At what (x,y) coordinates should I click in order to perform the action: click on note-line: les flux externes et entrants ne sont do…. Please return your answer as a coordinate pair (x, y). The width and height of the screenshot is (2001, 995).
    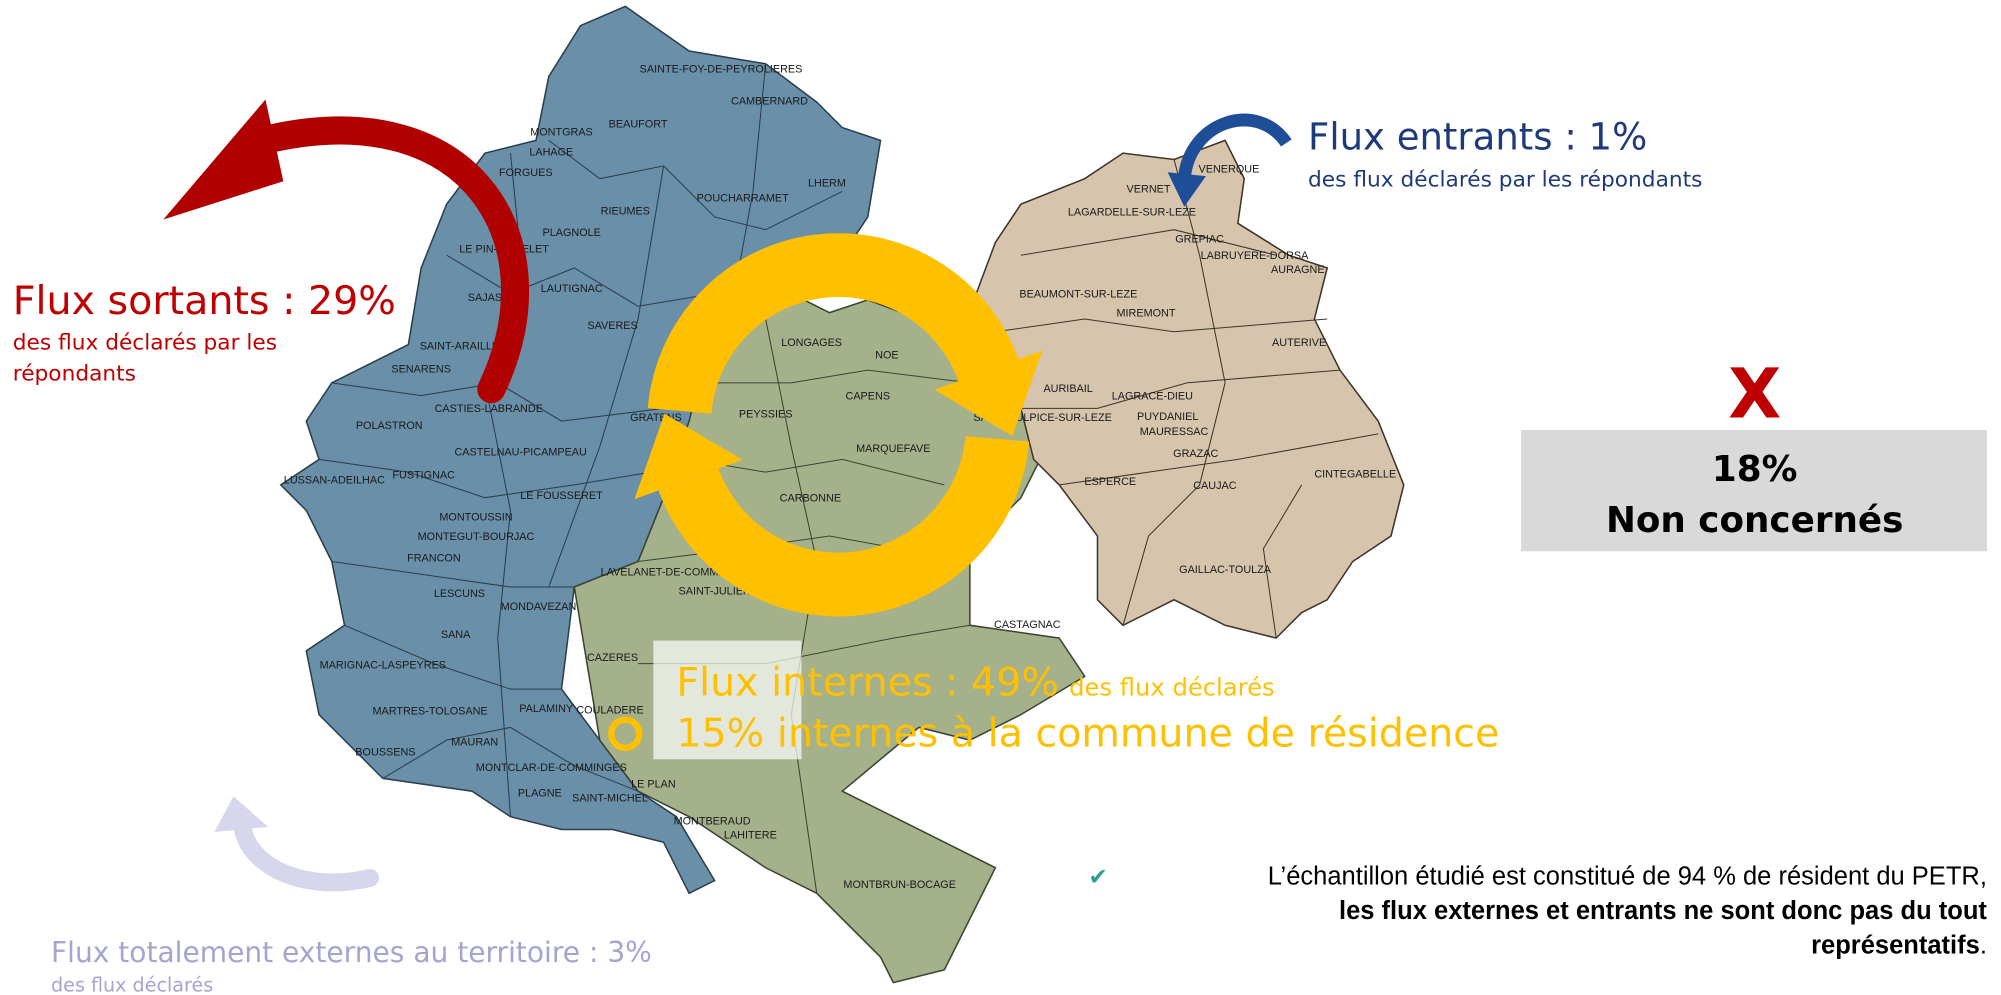
    Looking at the image, I should click on (1663, 911).